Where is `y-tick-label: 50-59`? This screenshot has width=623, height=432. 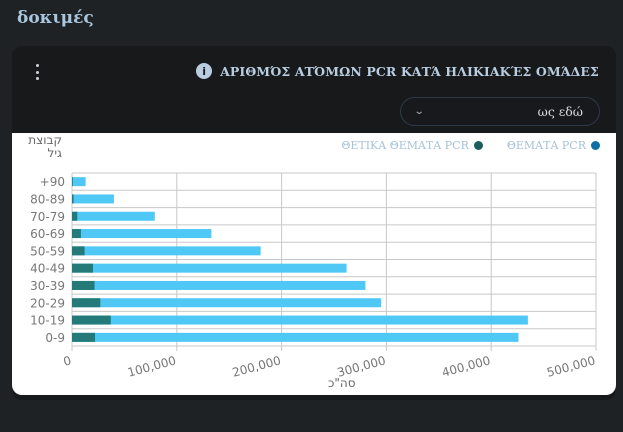
y-tick-label: 50-59 is located at coordinates (47, 251).